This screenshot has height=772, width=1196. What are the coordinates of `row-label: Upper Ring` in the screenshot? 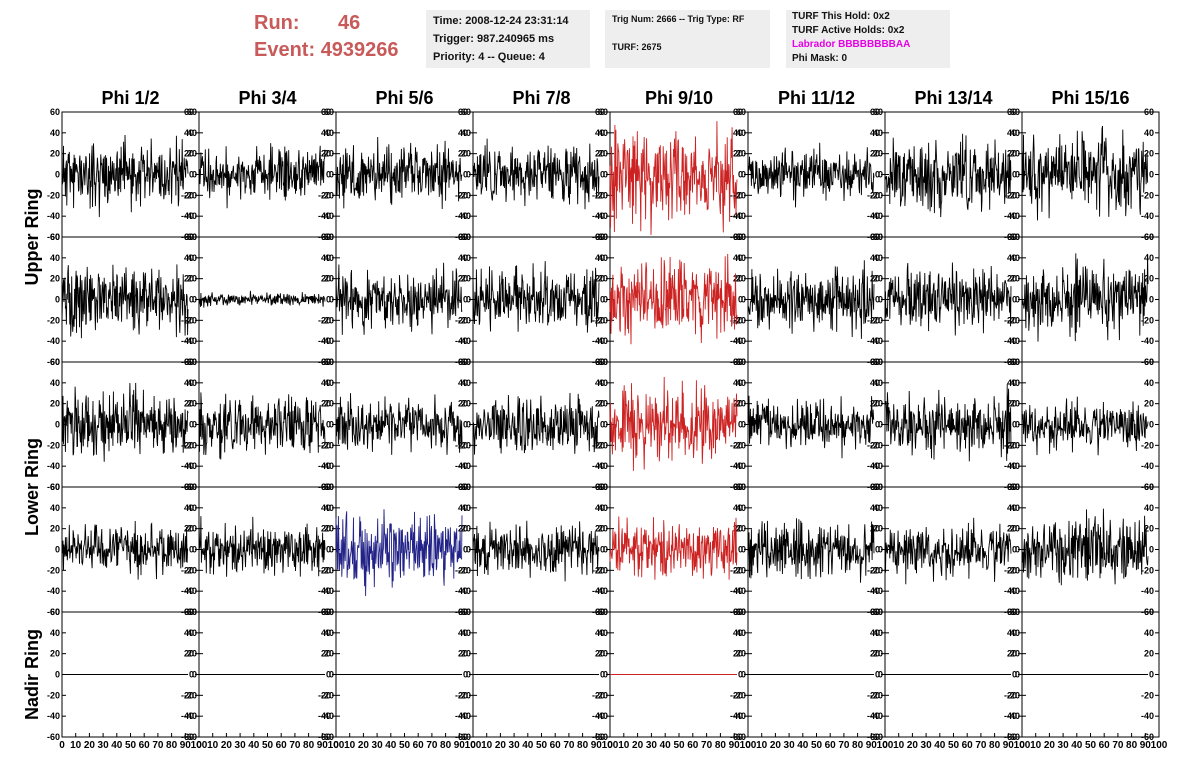 It's located at (32, 237).